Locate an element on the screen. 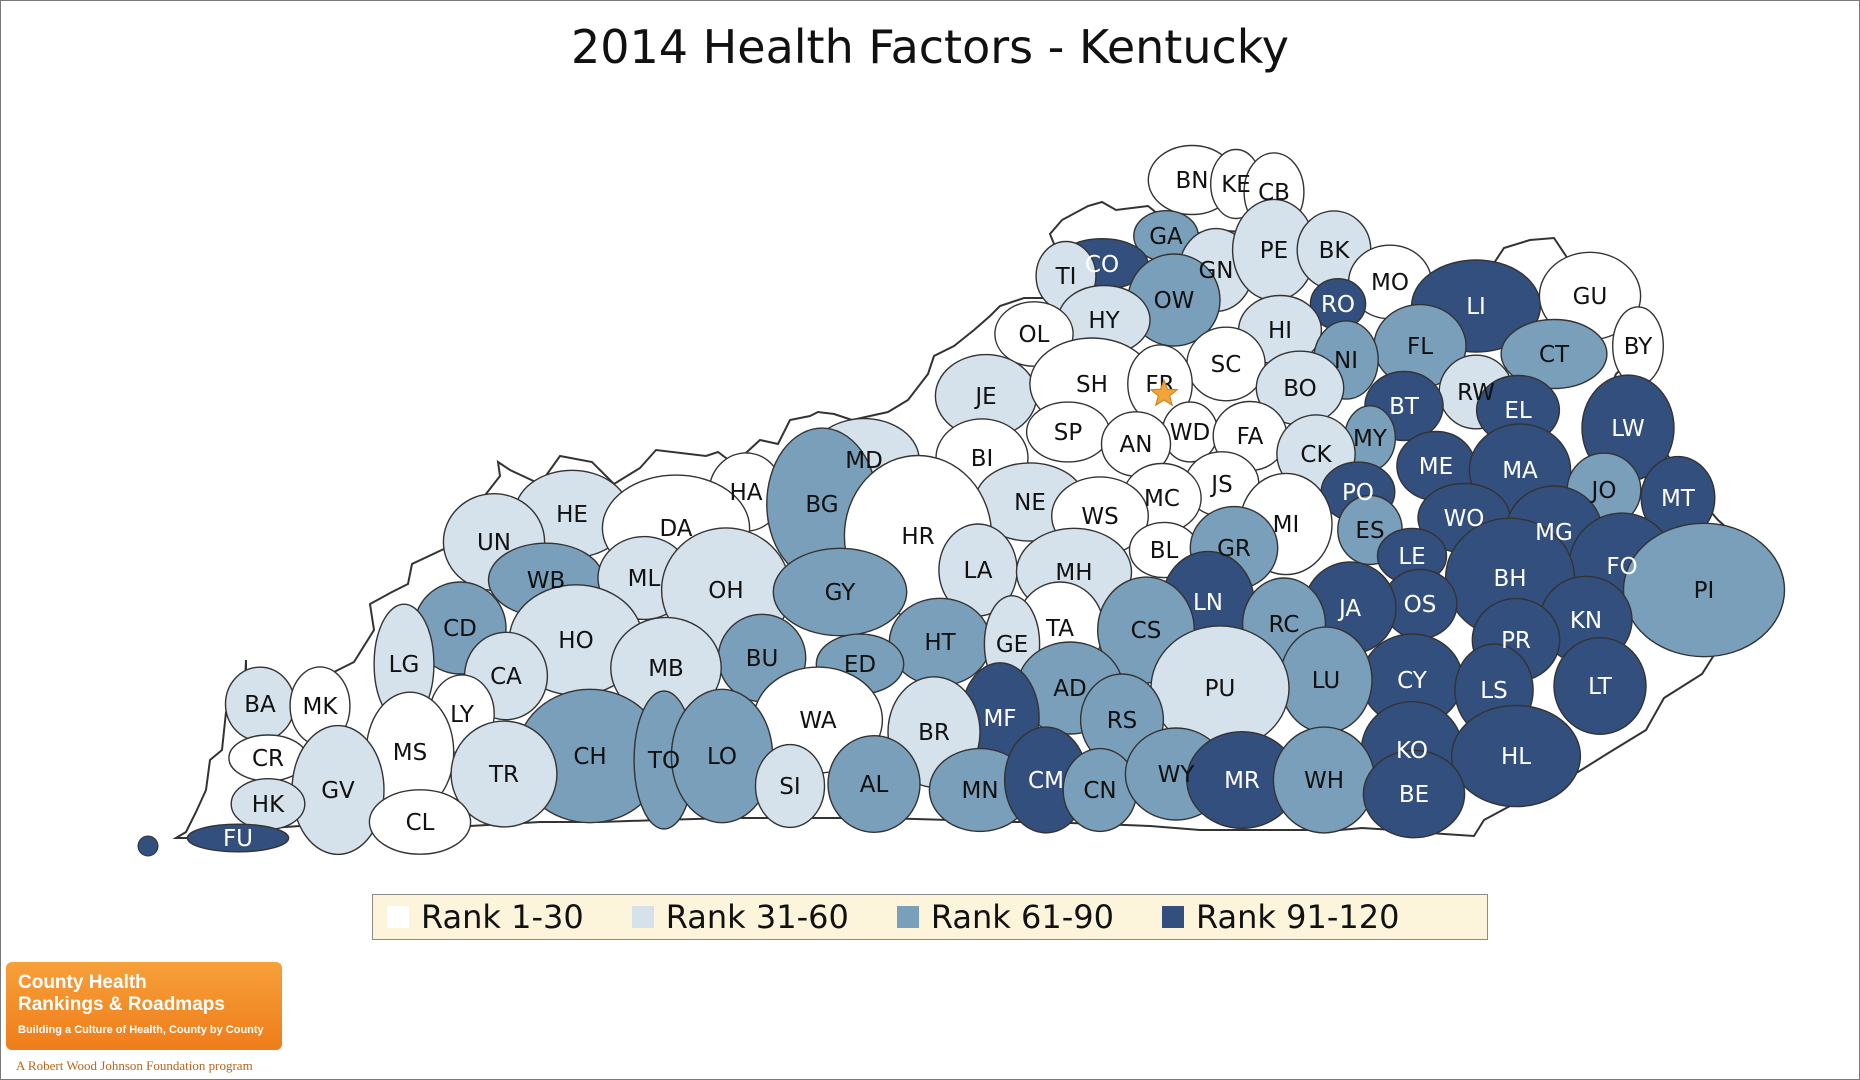  county-label-ha: HA is located at coordinates (745, 493).